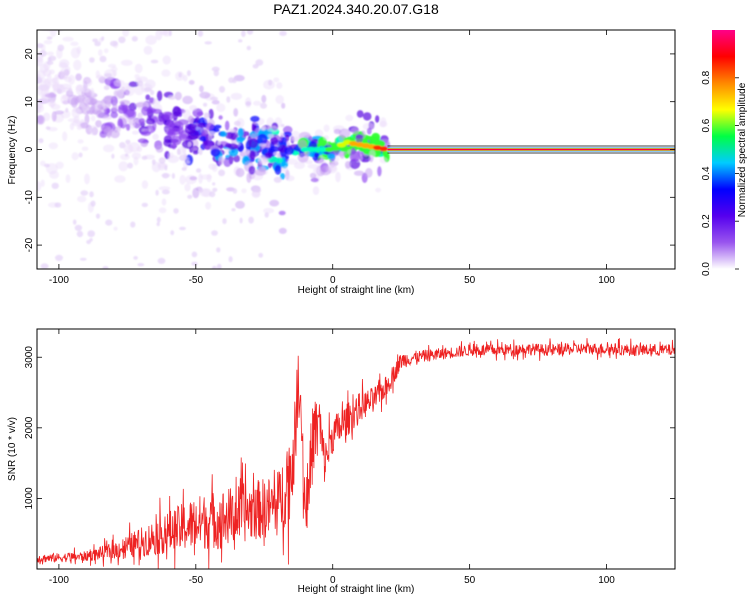  What do you see at coordinates (29, 149) in the screenshot?
I see `y-tick-label: 0` at bounding box center [29, 149].